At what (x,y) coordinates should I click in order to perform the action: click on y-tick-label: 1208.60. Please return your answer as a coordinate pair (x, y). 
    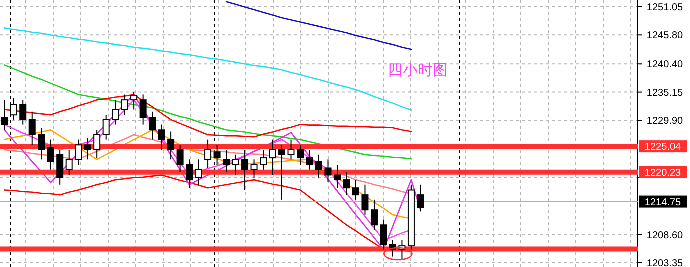
    Looking at the image, I should click on (665, 236).